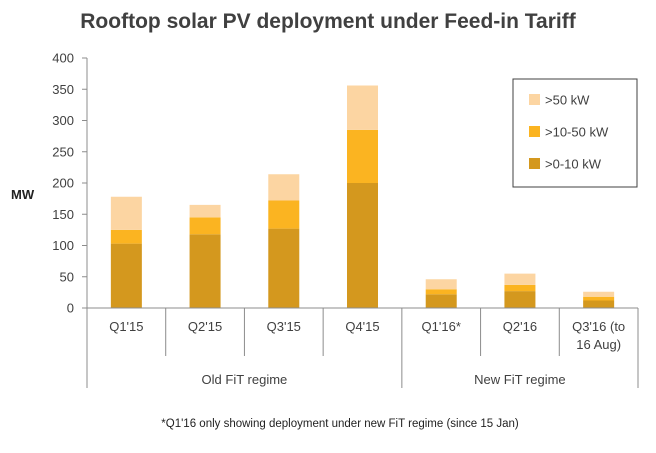  Describe the element at coordinates (70, 308) in the screenshot. I see `y-tick-label: 0` at that location.